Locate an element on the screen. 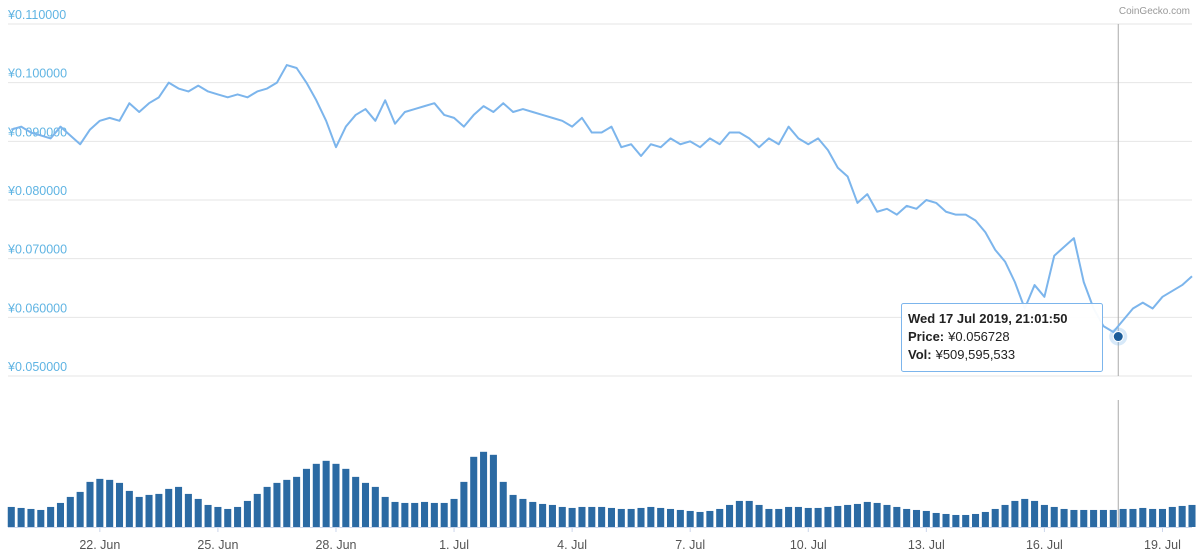  y-tick-label: ¥0.110000 is located at coordinates (36, 15).